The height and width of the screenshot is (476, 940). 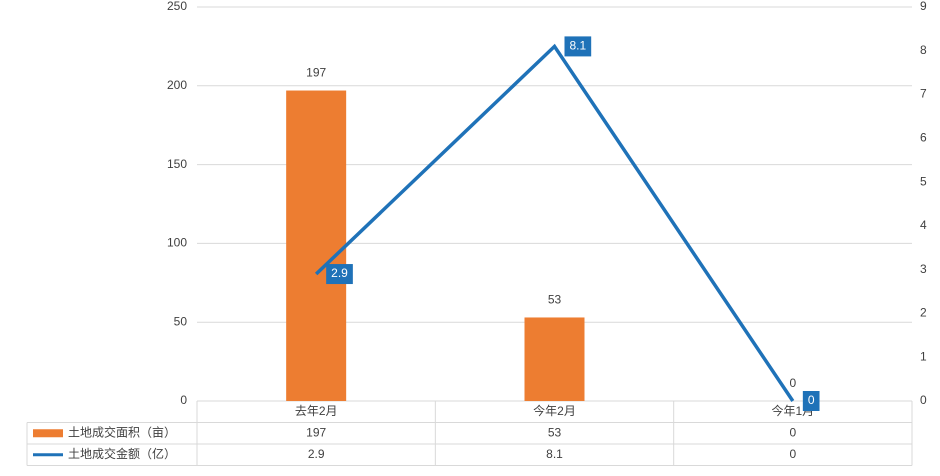 What do you see at coordinates (923, 400) in the screenshot?
I see `y2-tick-label: 0` at bounding box center [923, 400].